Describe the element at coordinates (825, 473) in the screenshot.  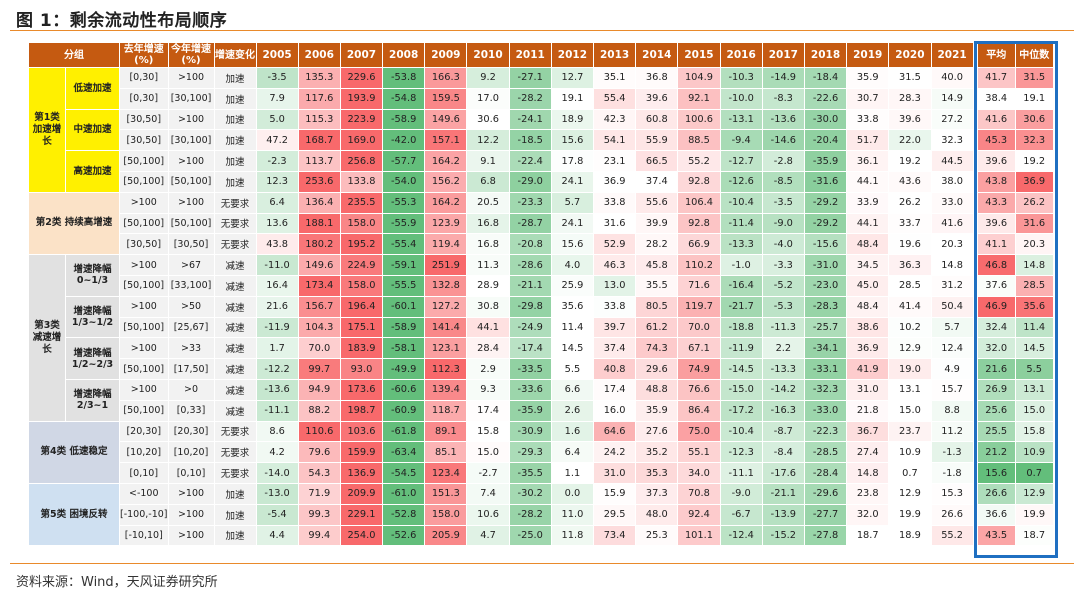
I see `value-cell: -28.4` at that location.